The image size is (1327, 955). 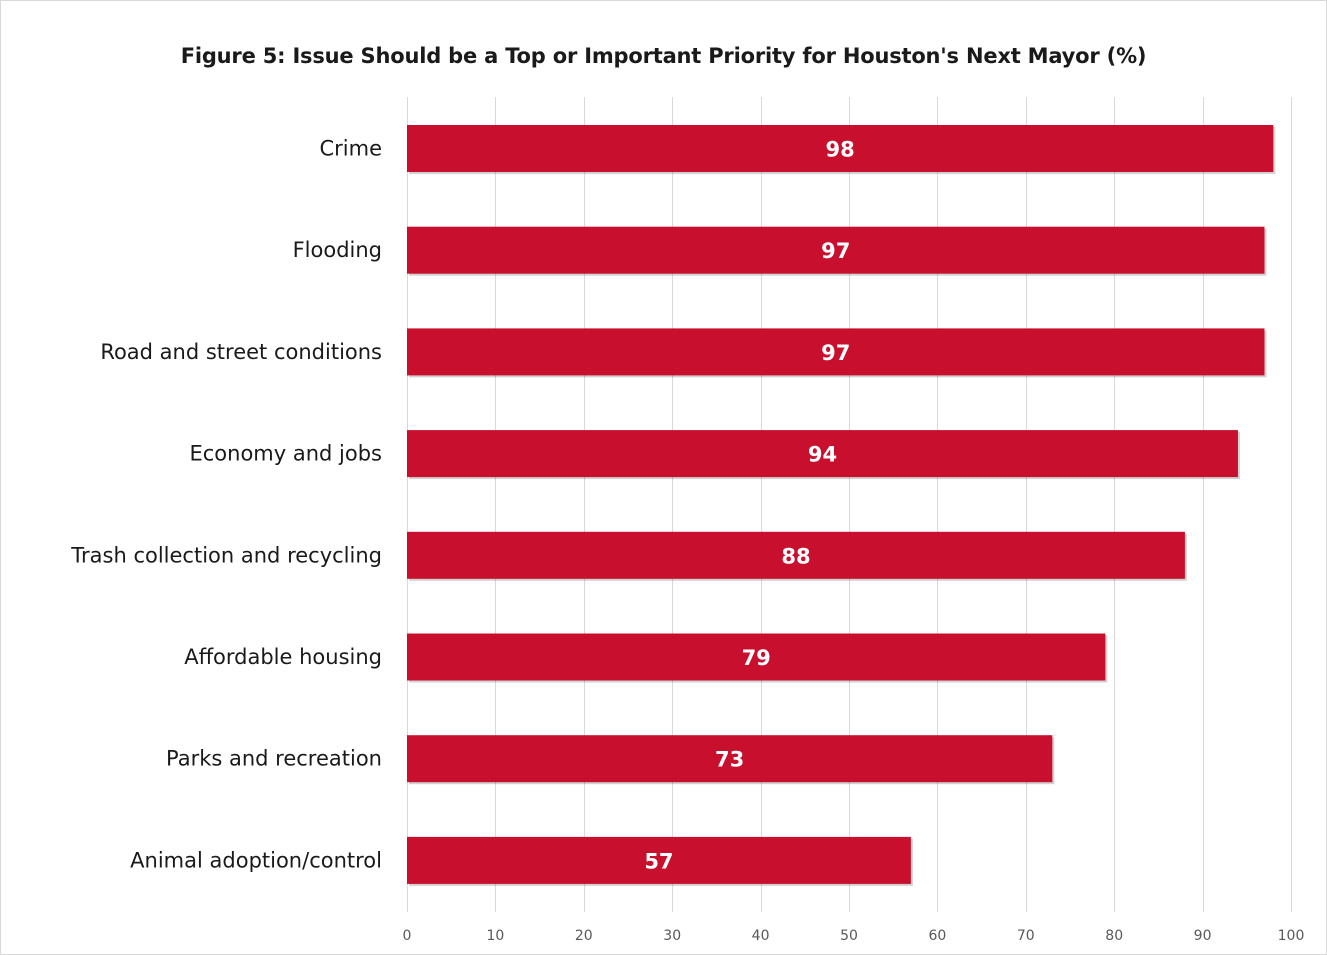 I want to click on x-tick-label: 60, so click(x=937, y=936).